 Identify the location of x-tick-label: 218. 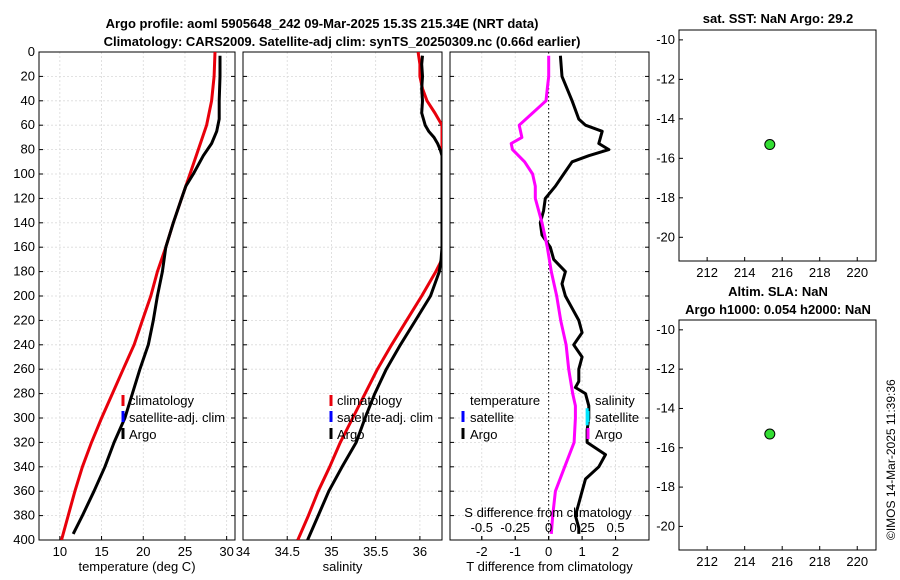
(820, 272).